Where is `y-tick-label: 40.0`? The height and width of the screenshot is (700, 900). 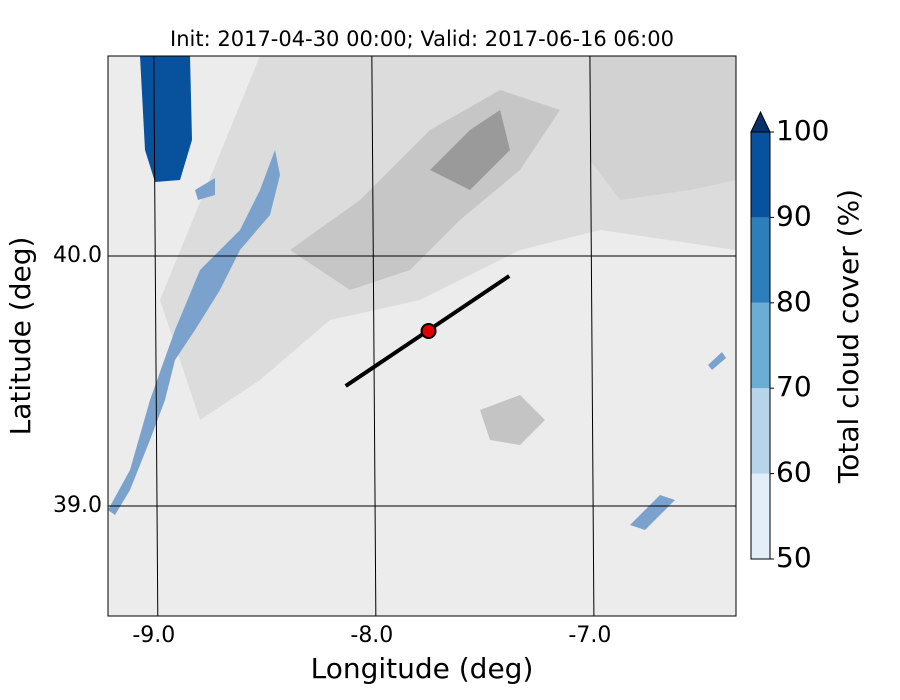
y-tick-label: 40.0 is located at coordinates (77, 255).